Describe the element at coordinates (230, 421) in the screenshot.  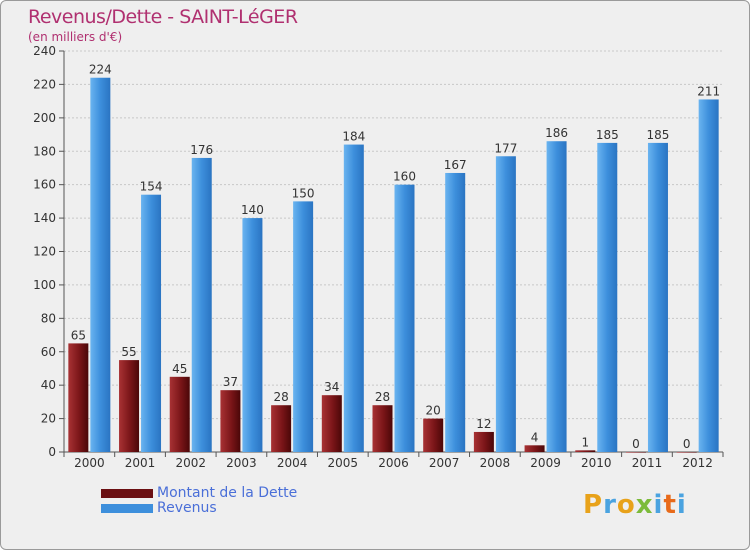
I see `bar-debt-2003` at that location.